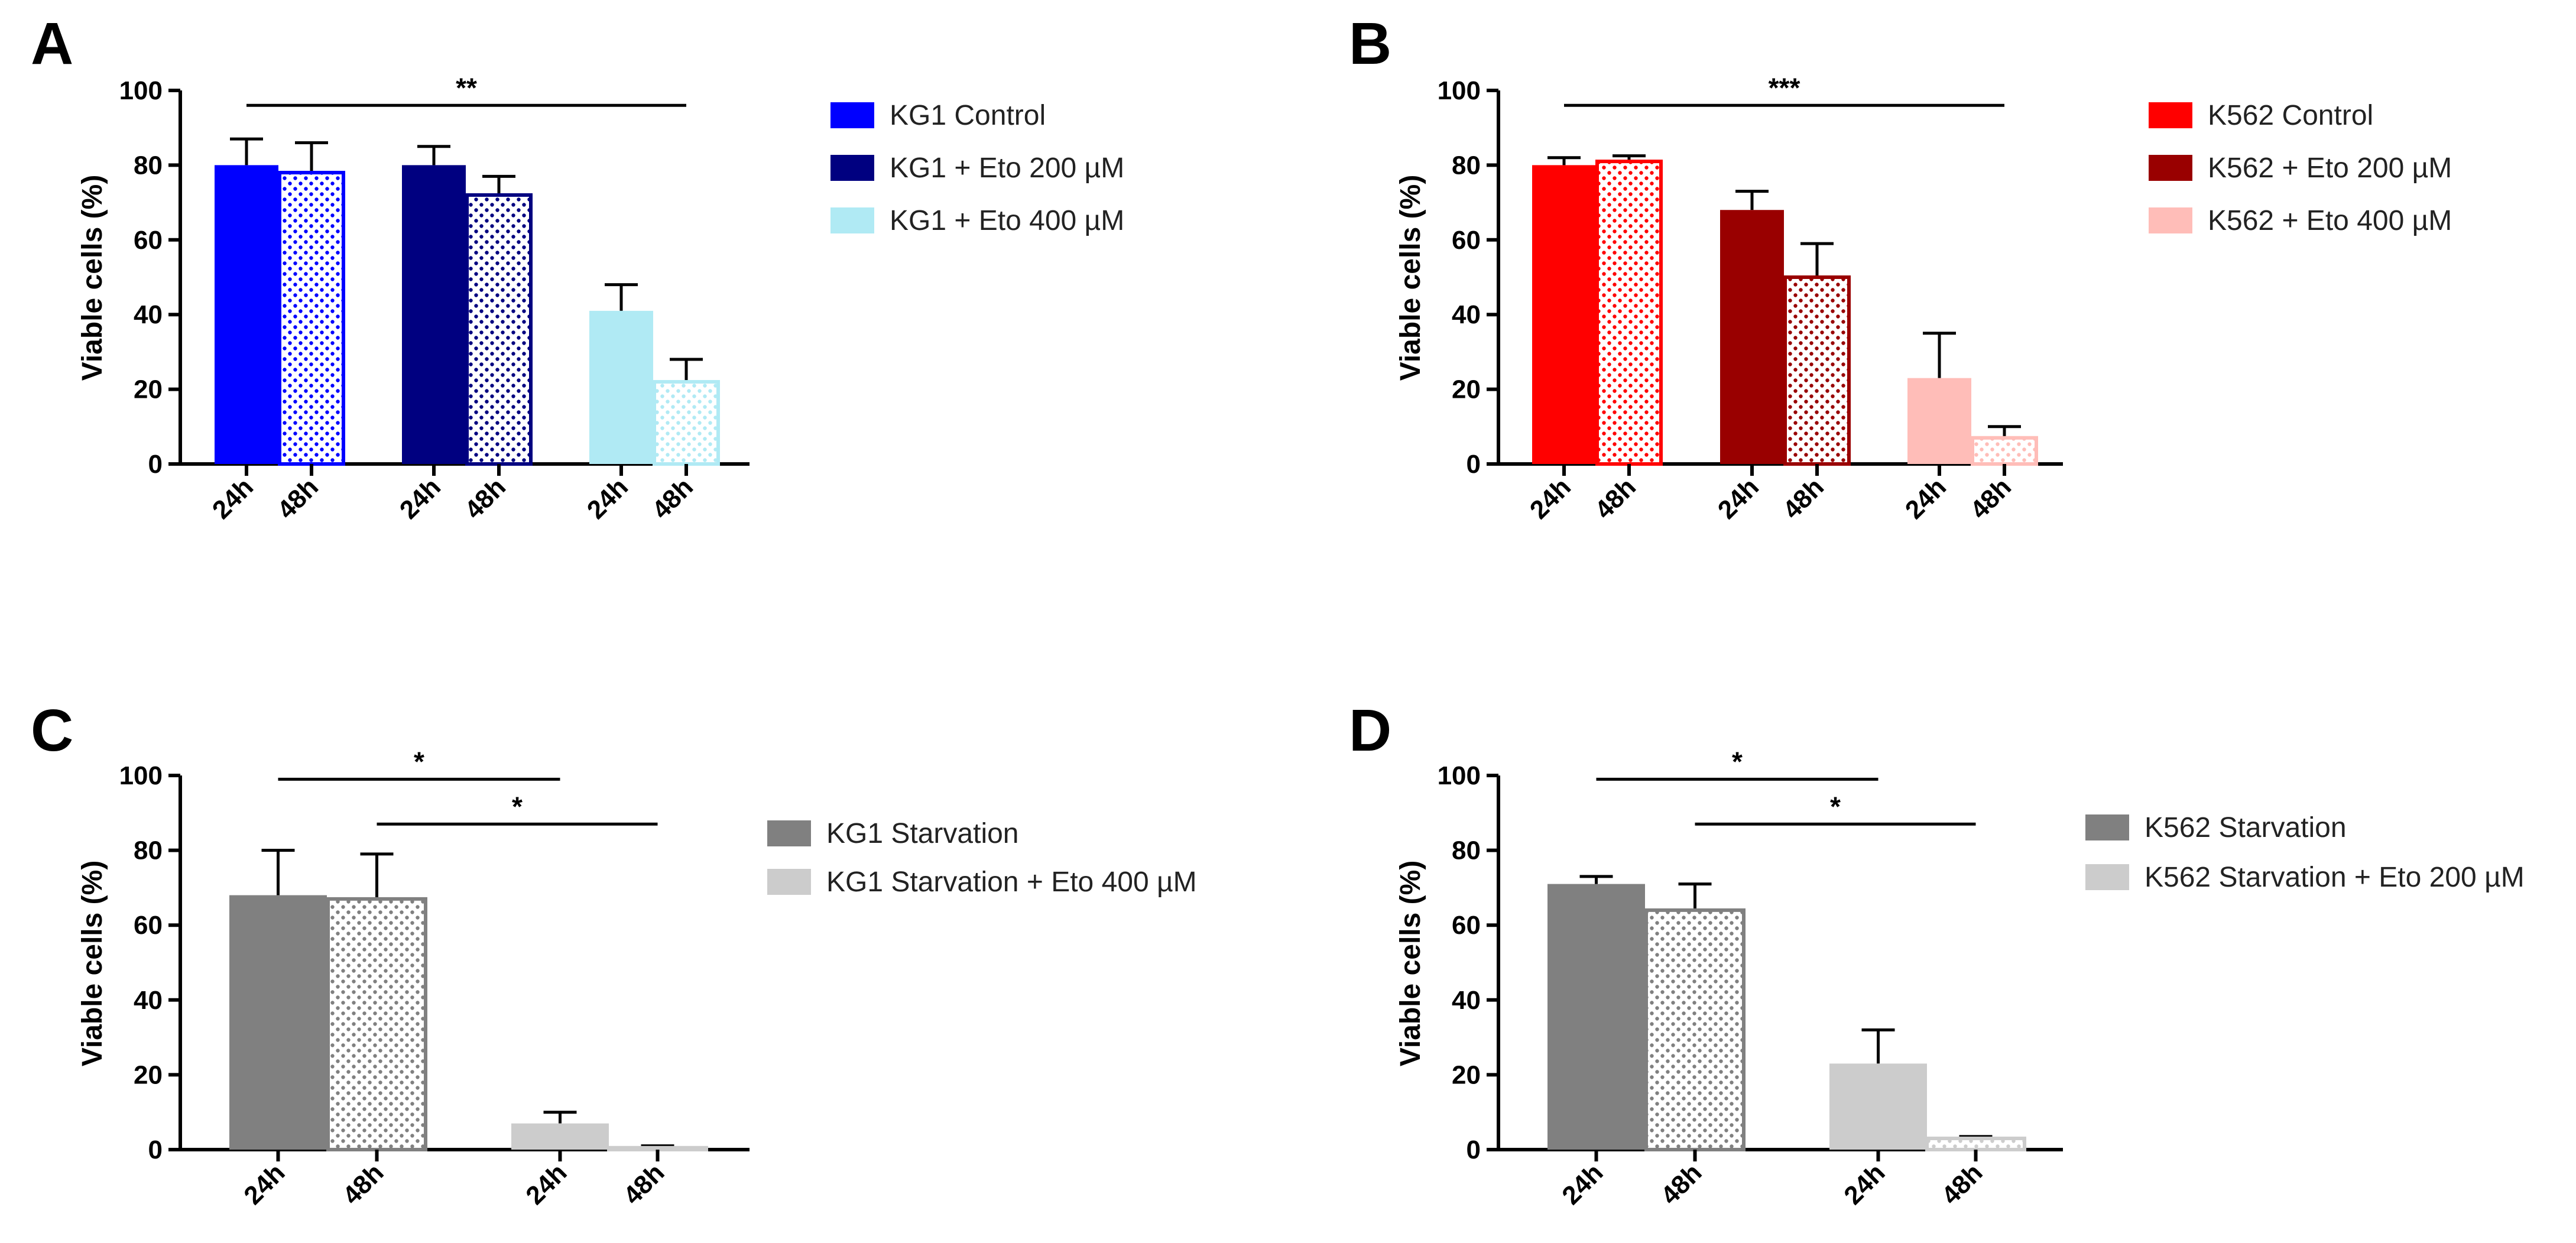 This screenshot has height=1243, width=2576. Describe the element at coordinates (434, 314) in the screenshot. I see `bar-kg1-eto-200-m-24h` at that location.